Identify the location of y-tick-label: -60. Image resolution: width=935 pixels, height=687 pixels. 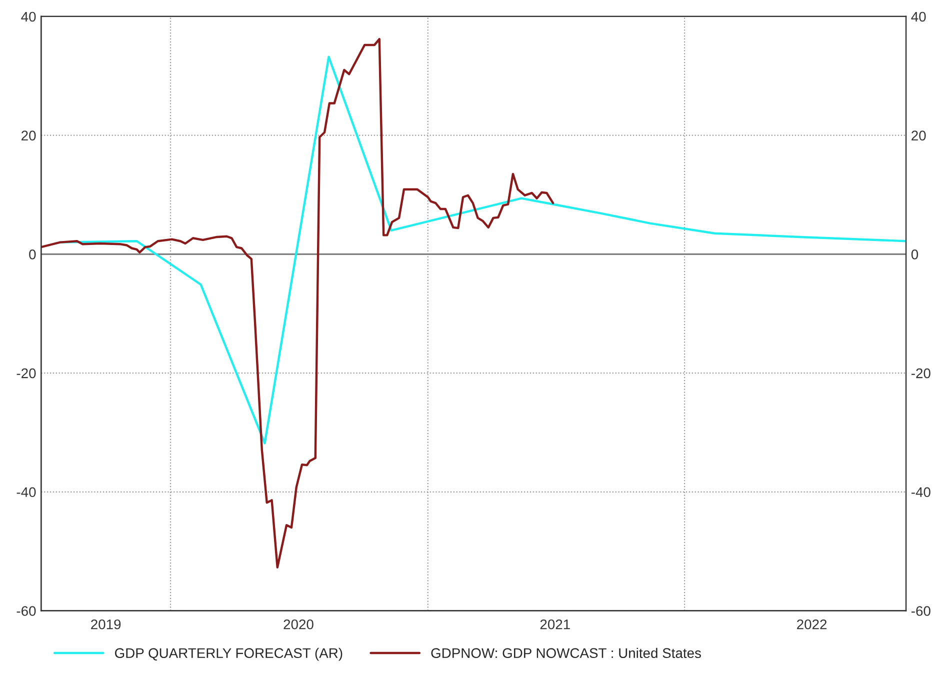
(26, 611).